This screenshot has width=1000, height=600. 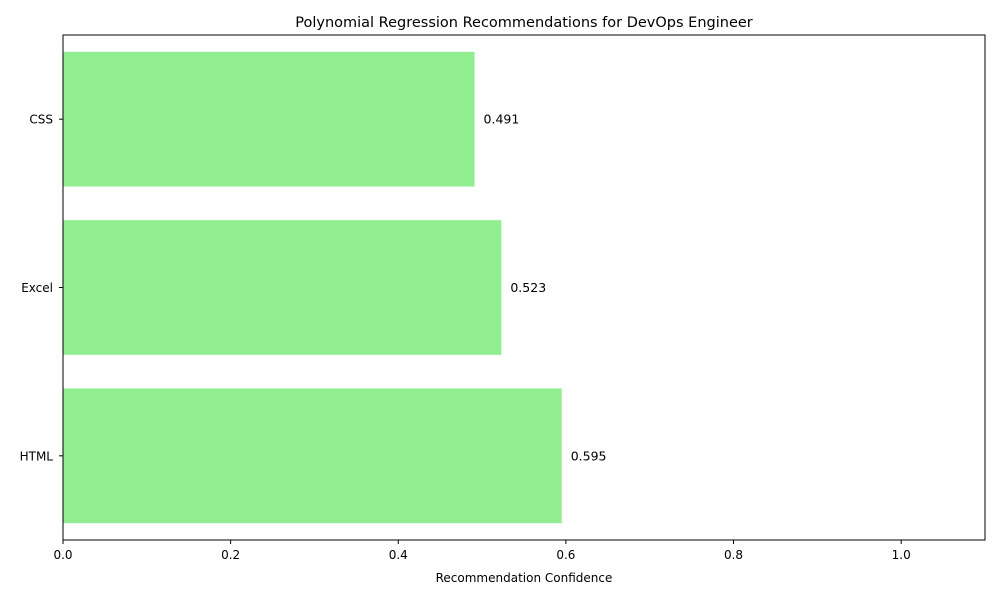 What do you see at coordinates (269, 119) in the screenshot?
I see `bar-css` at bounding box center [269, 119].